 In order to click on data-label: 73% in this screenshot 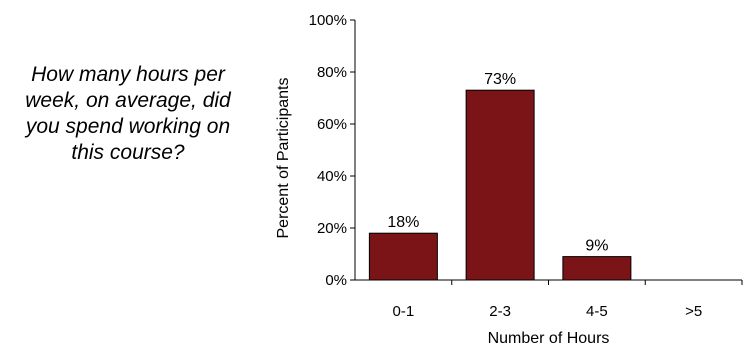, I will do `click(500, 79)`.